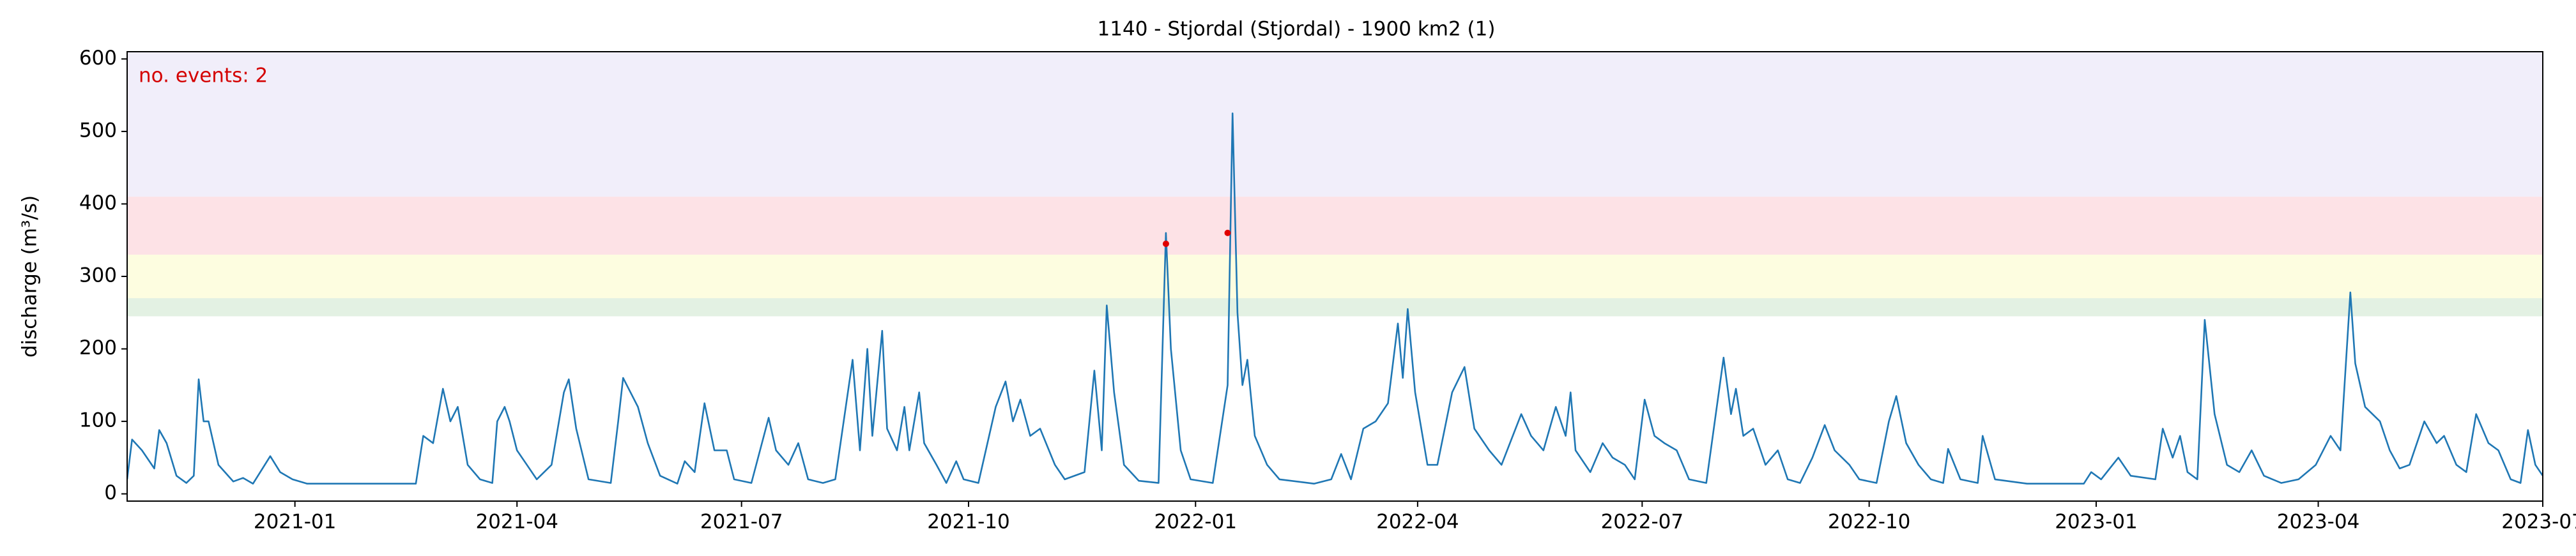 Image resolution: width=2576 pixels, height=556 pixels. I want to click on x-tick-label: 2023-01, so click(2096, 522).